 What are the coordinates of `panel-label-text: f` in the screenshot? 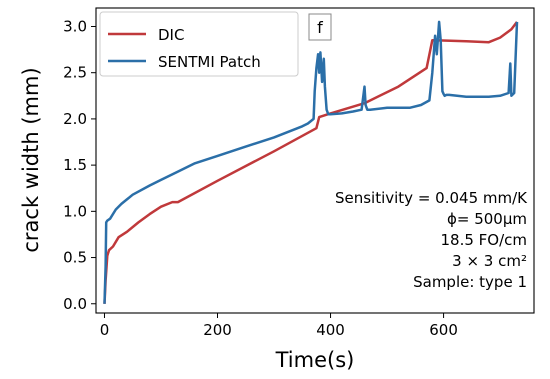 It's located at (320, 27).